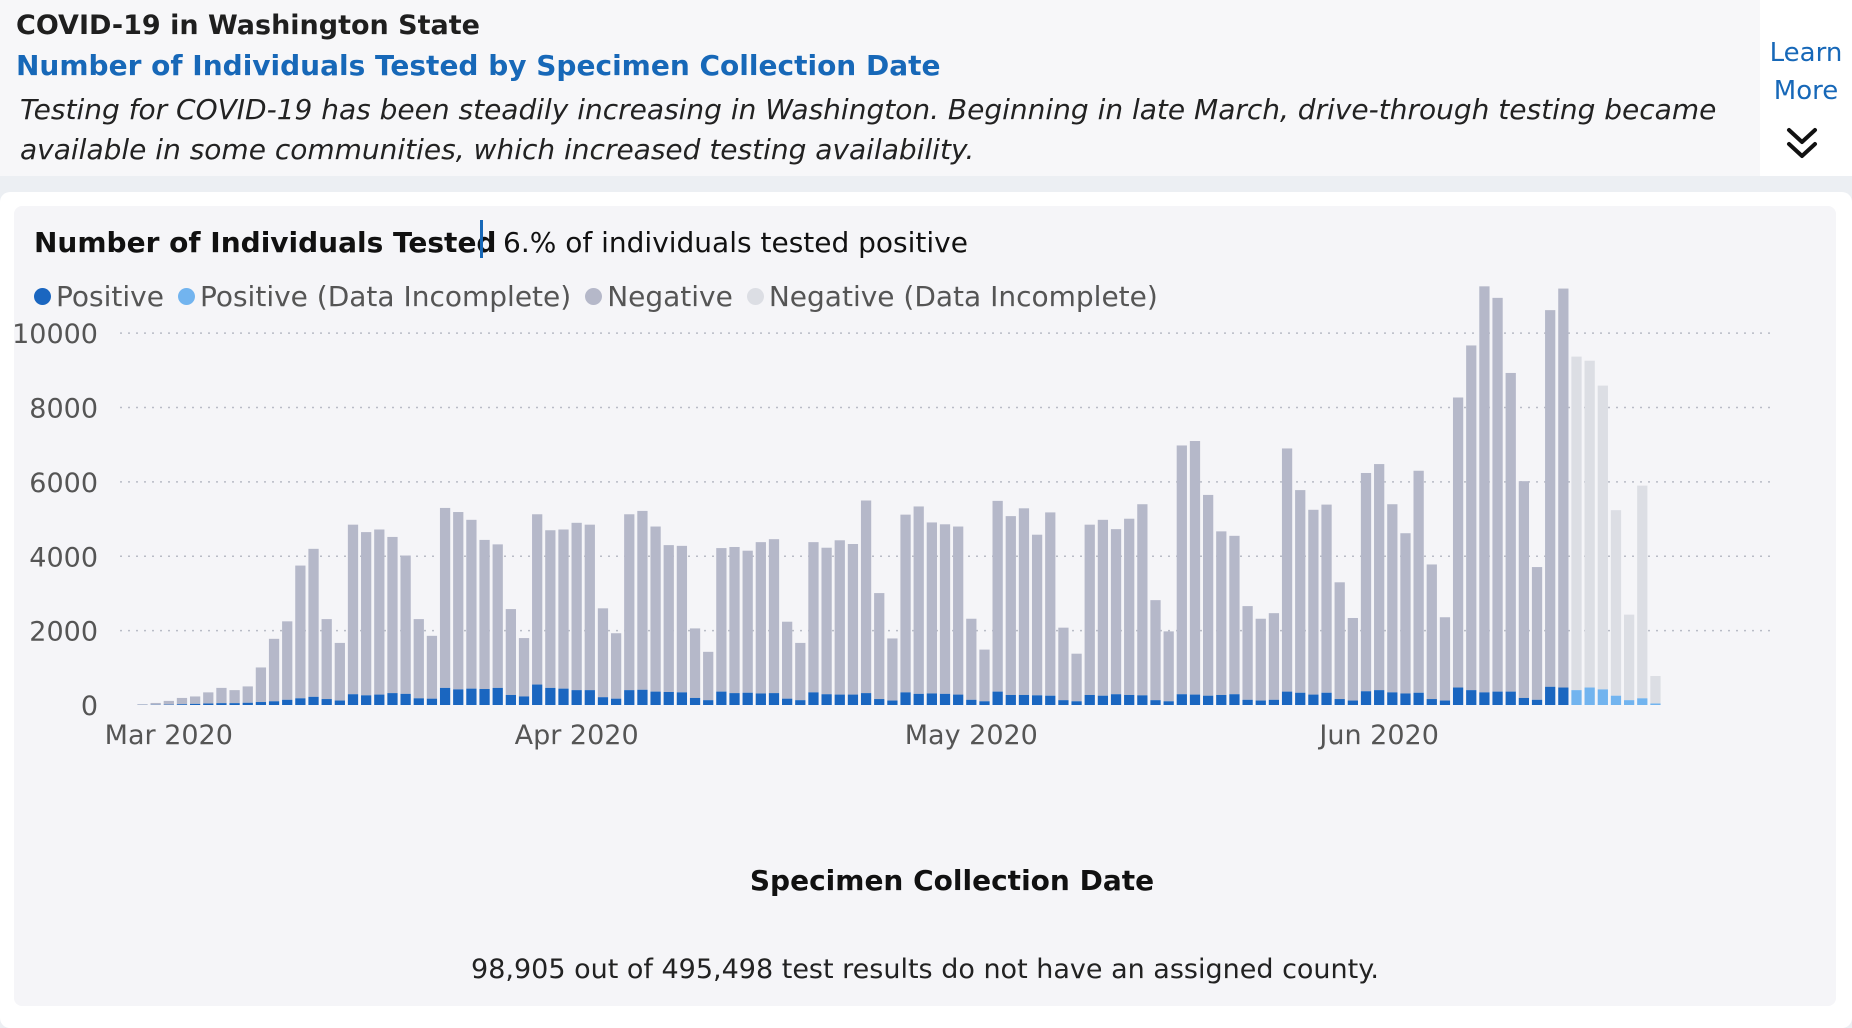 The image size is (1852, 1028). What do you see at coordinates (577, 735) in the screenshot?
I see `x-tick-label-2020-04-01: Apr 2020` at bounding box center [577, 735].